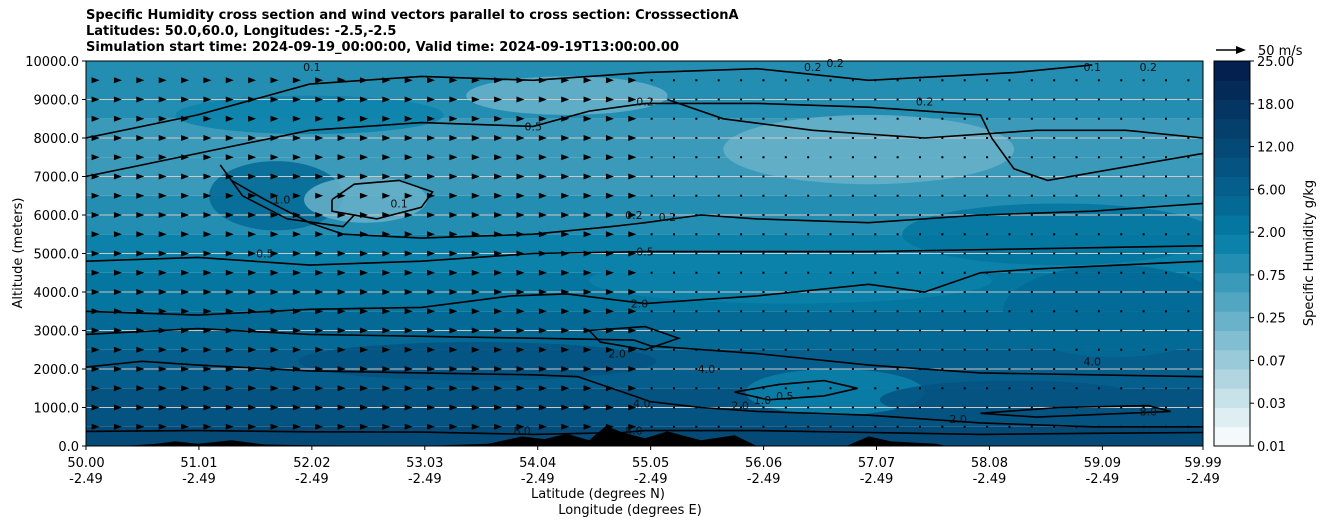 The width and height of the screenshot is (1326, 526). I want to click on y-tick-label: 4000.0, so click(57, 293).